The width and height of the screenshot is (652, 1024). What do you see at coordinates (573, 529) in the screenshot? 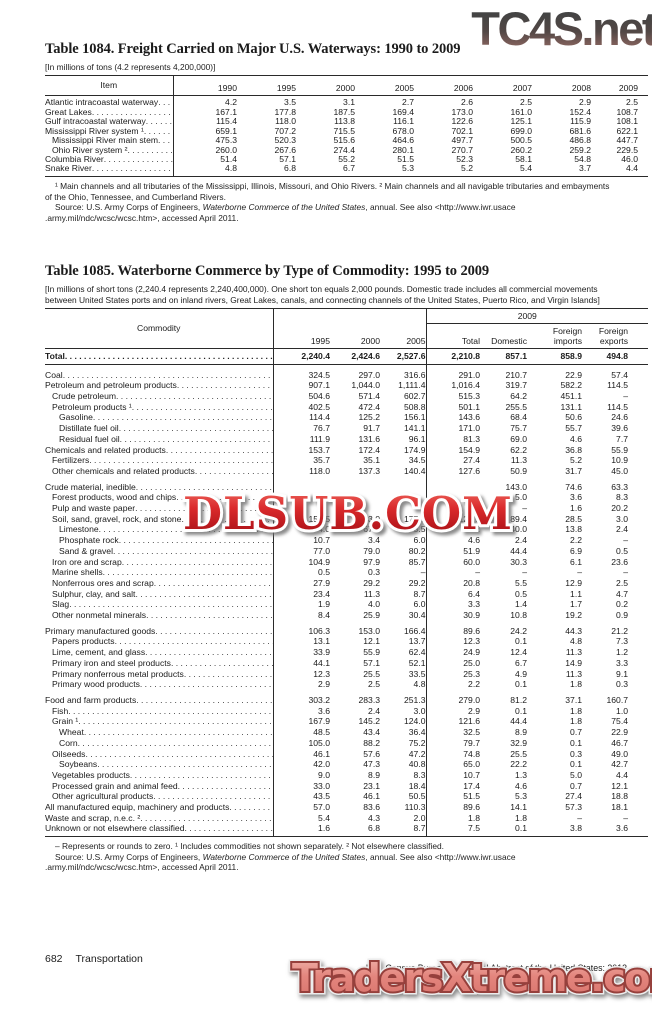
I see `cell-value: 13.8` at bounding box center [573, 529].